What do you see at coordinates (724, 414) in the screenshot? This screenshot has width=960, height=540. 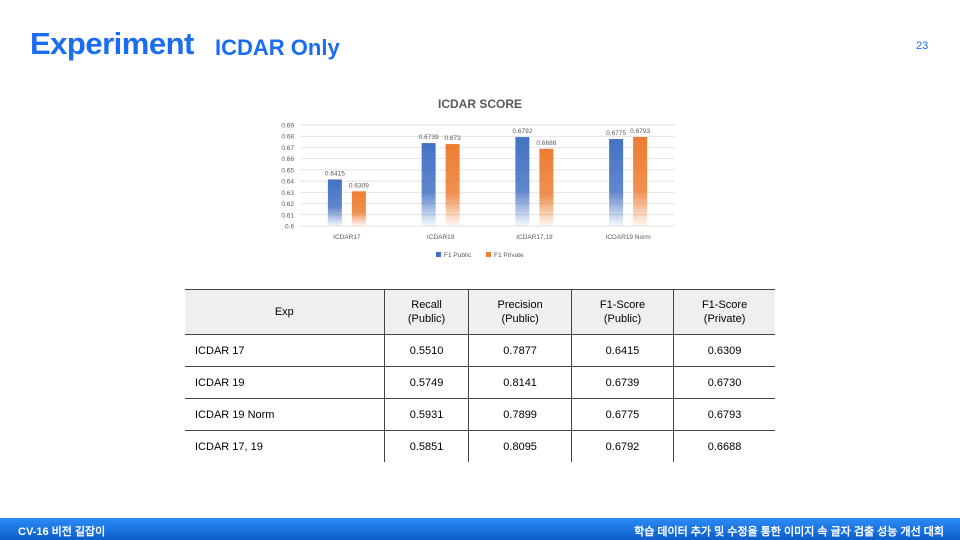 I see `cell-f1-private: 0.6793` at bounding box center [724, 414].